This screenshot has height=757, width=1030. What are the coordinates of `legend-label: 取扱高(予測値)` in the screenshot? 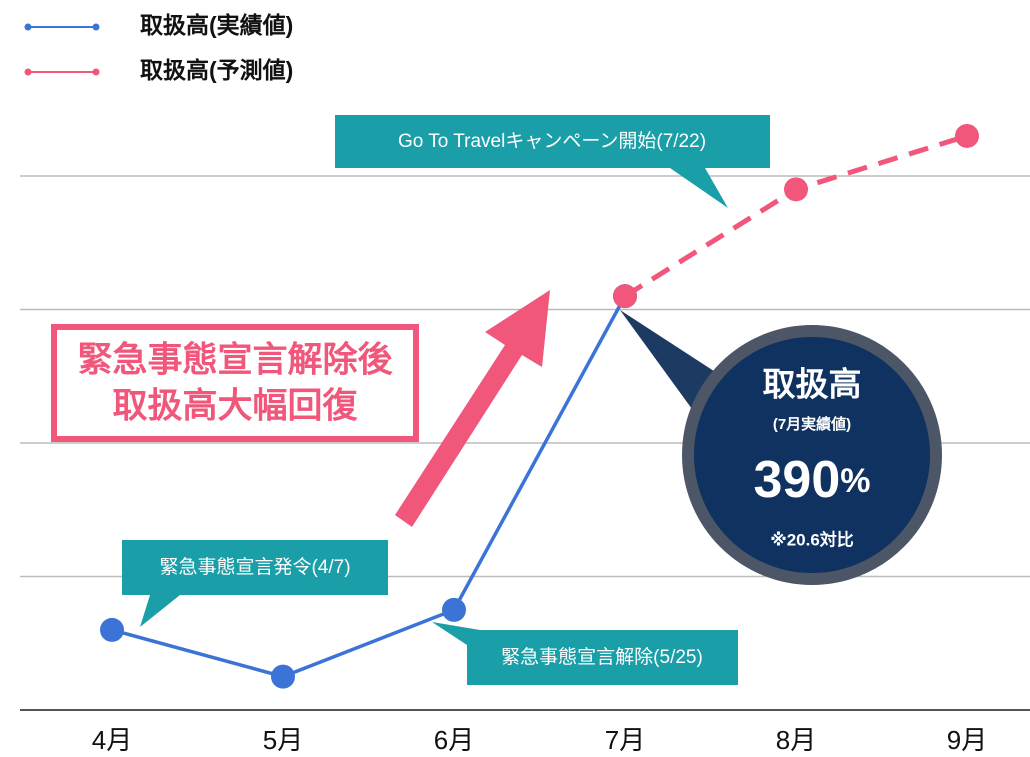 It's located at (216, 70).